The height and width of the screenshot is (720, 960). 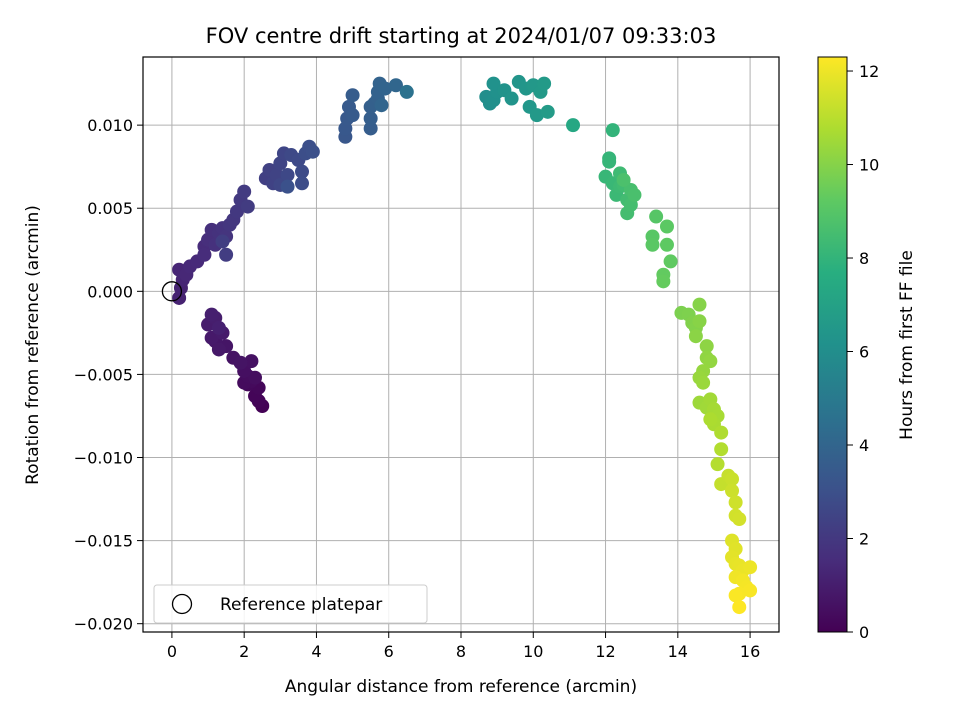 I want to click on y-tick-label: 0.005, so click(x=110, y=208).